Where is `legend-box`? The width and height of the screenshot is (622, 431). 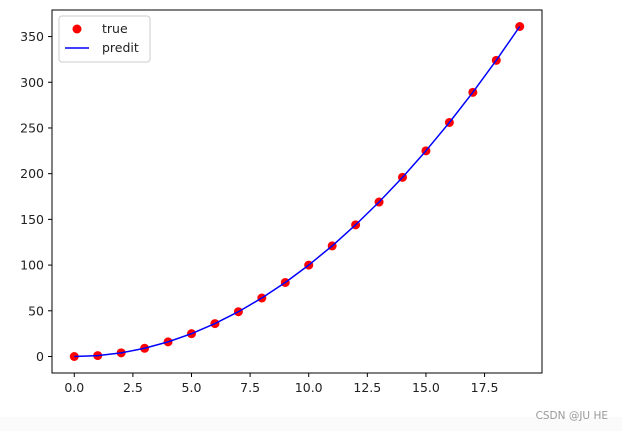
legend-box is located at coordinates (104, 39).